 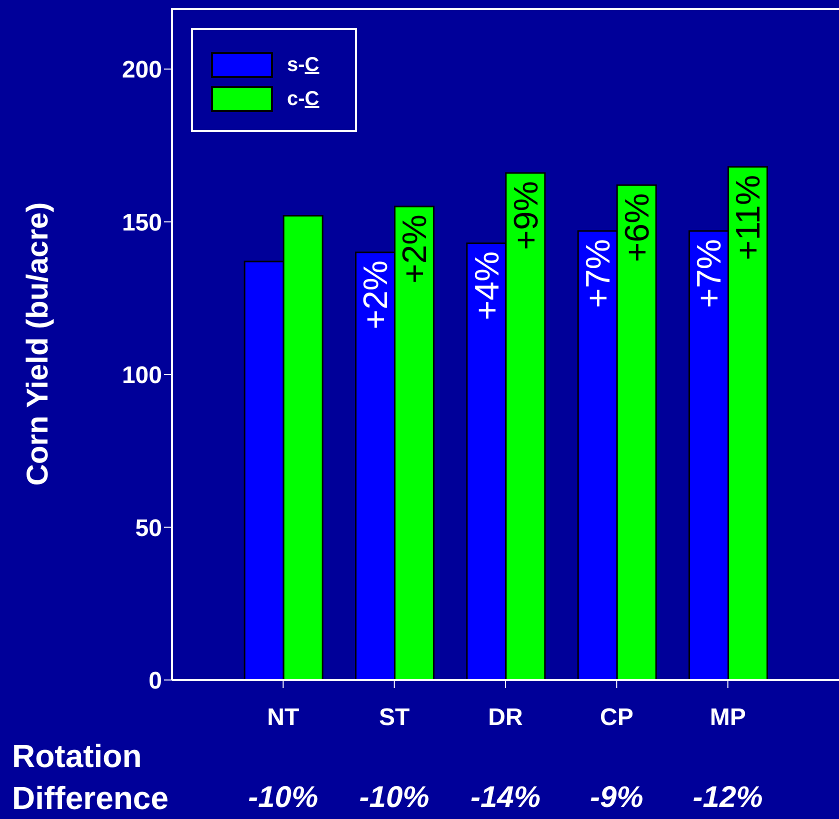 I want to click on y-tick-label: 0, so click(x=155, y=681).